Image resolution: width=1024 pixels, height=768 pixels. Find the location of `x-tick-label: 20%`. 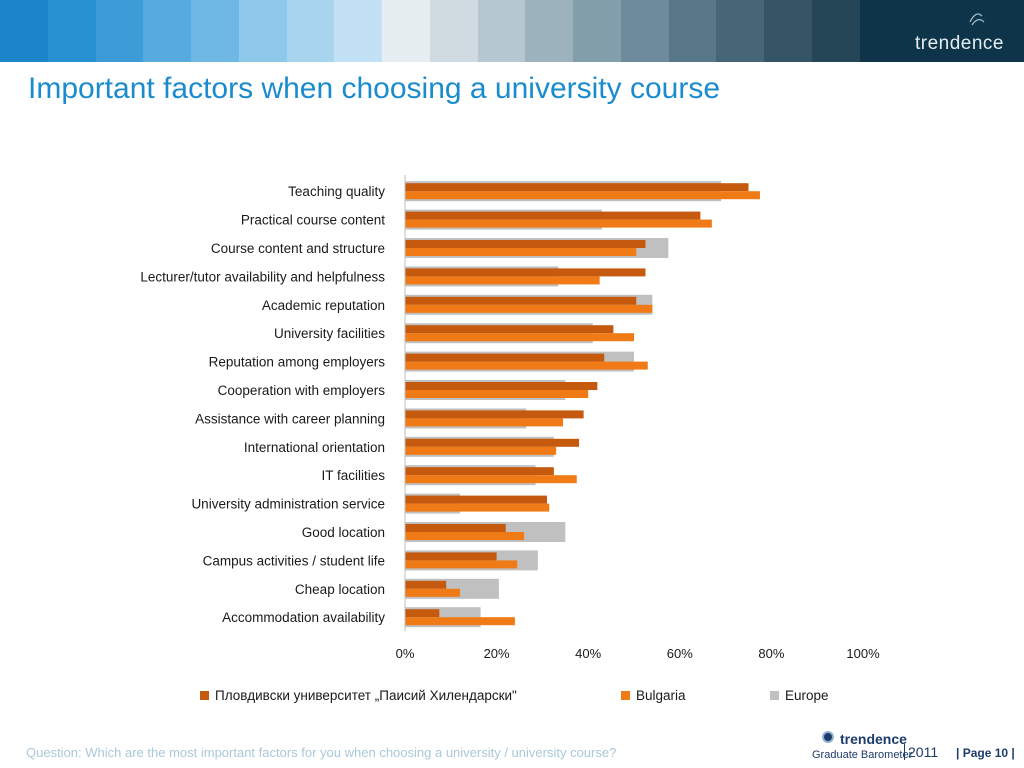

x-tick-label: 20% is located at coordinates (497, 653).